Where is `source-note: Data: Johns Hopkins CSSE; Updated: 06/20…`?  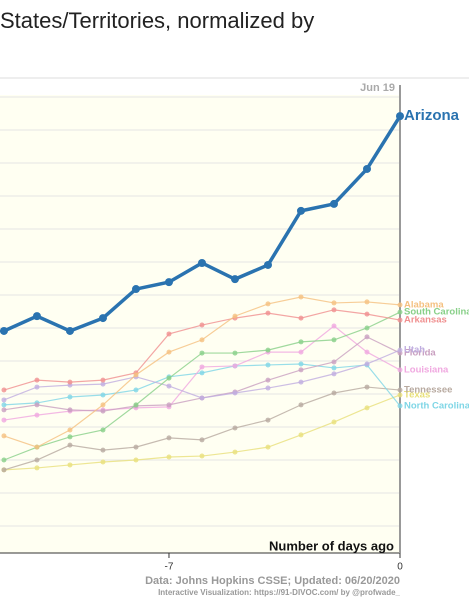
source-note: Data: Johns Hopkins CSSE; Updated: 06/20… is located at coordinates (272, 581).